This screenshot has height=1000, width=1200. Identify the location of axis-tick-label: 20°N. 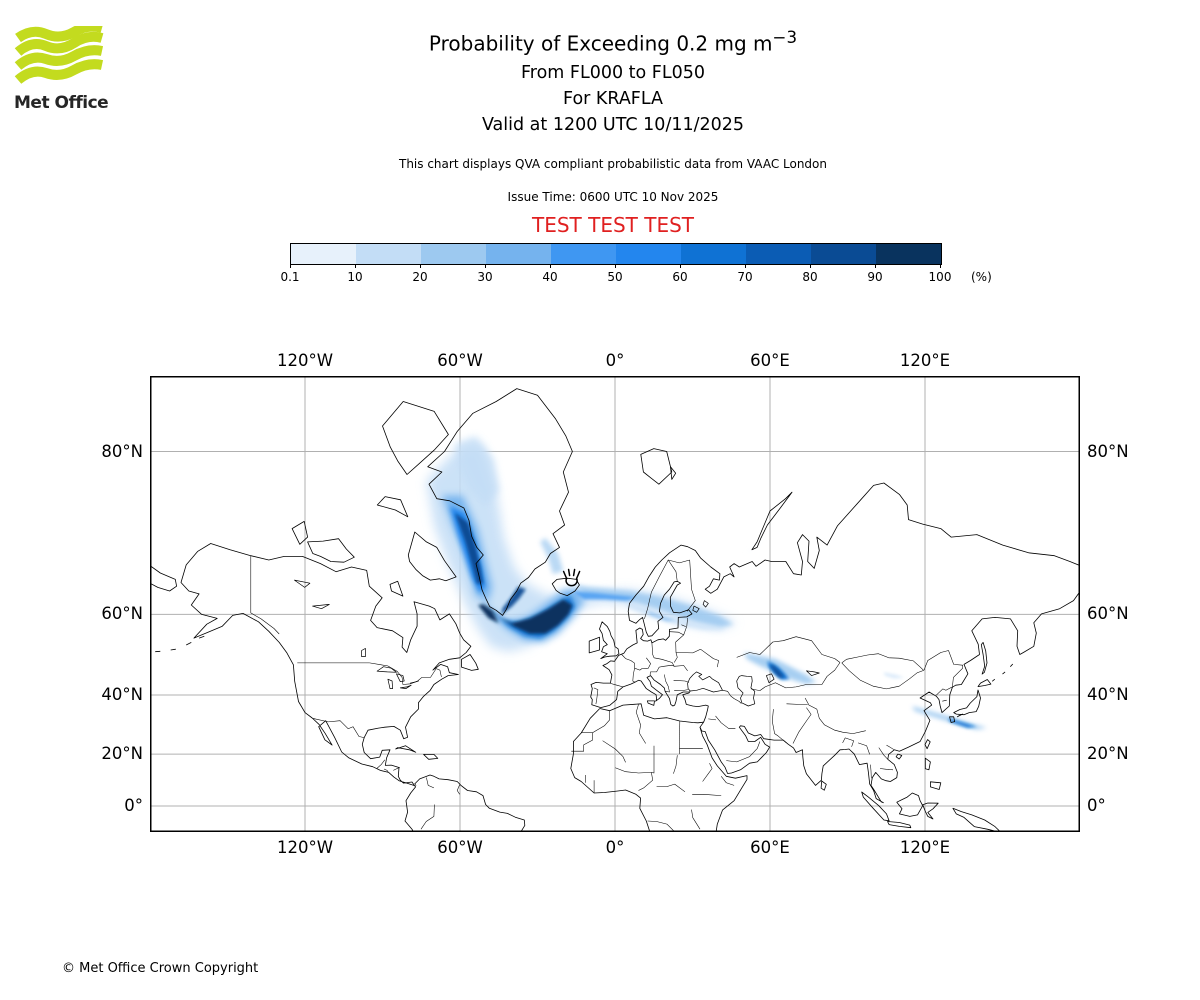
(1108, 754).